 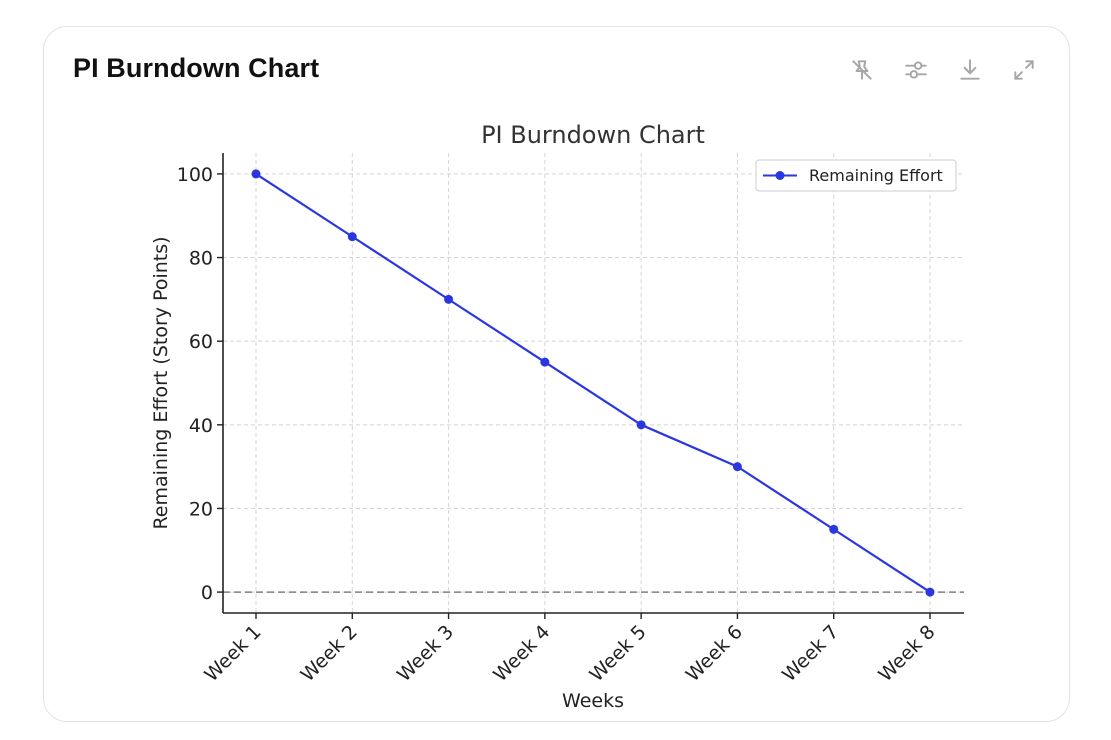 I want to click on x-tick-label: Week 5, so click(x=617, y=653).